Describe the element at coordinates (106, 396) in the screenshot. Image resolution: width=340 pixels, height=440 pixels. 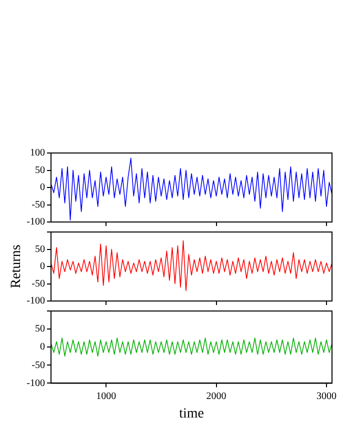
I see `x-tick-label: 1000` at that location.